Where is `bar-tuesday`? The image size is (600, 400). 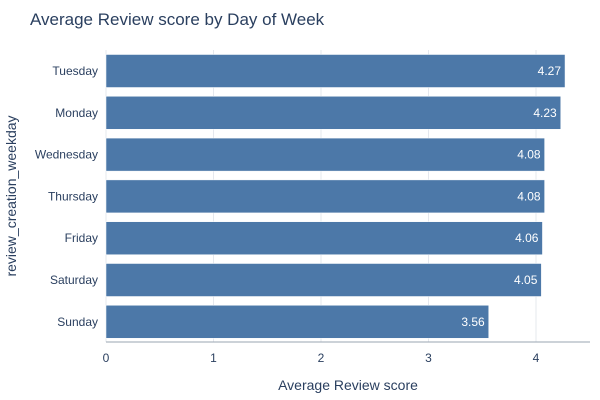
bar-tuesday is located at coordinates (335, 71).